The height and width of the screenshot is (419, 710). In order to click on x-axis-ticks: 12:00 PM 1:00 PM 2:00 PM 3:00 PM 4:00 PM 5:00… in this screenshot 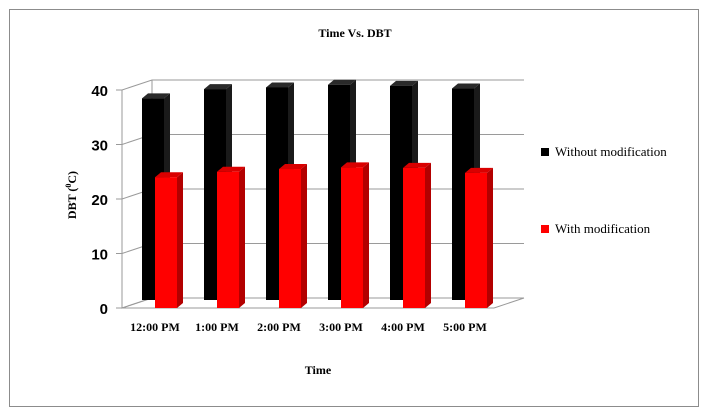, I will do `click(308, 327)`.